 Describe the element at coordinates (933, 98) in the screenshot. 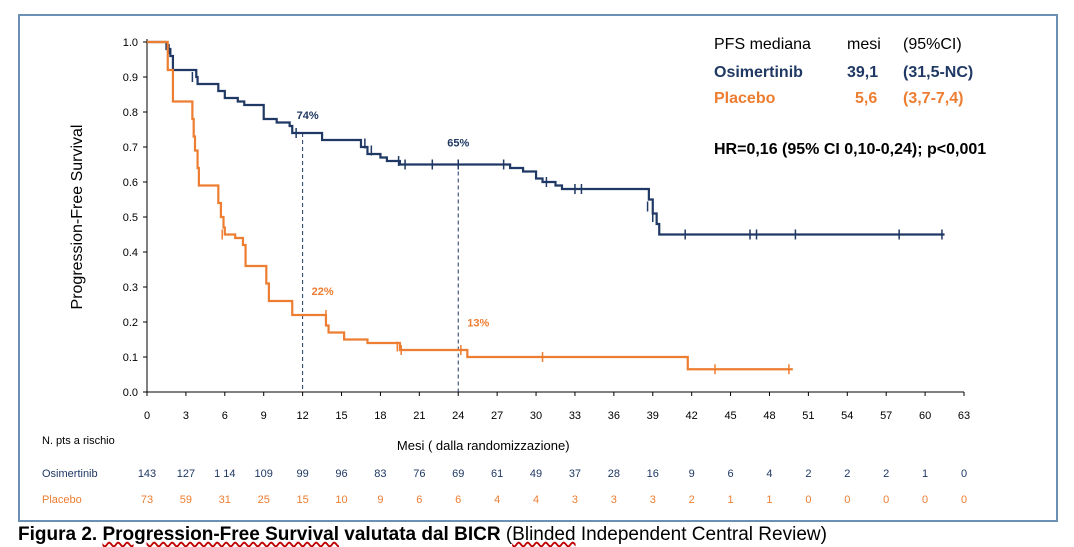

I see `legend-row-ci: (3,7-7,4)` at that location.